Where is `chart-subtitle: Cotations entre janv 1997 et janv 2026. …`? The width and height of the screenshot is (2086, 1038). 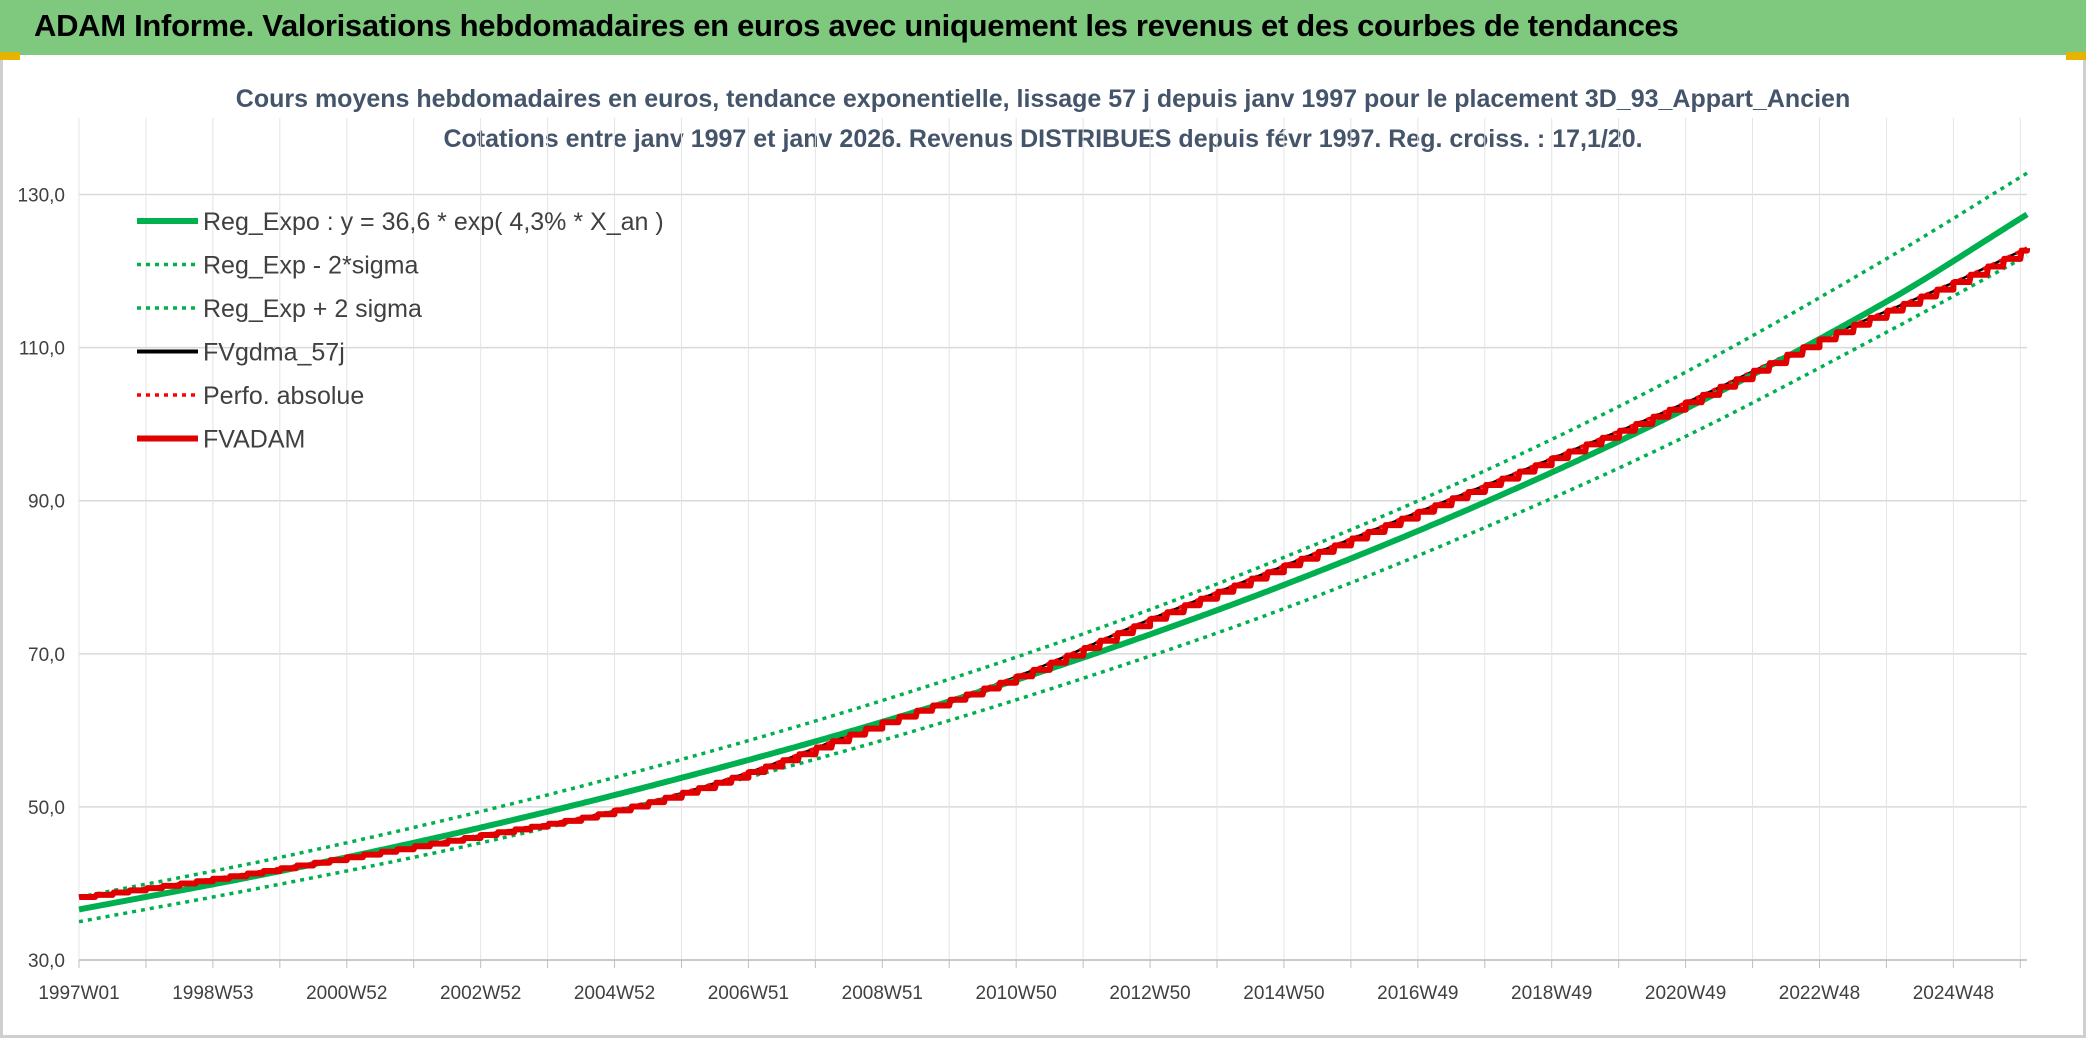
chart-subtitle: Cotations entre janv 1997 et janv 2026. … is located at coordinates (1043, 139).